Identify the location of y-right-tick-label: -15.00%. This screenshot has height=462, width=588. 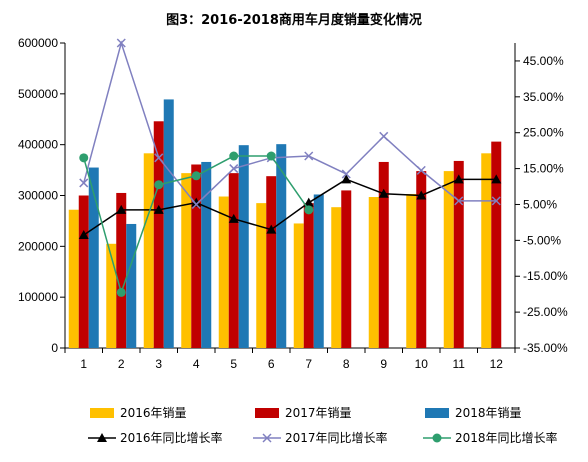
(545, 276).